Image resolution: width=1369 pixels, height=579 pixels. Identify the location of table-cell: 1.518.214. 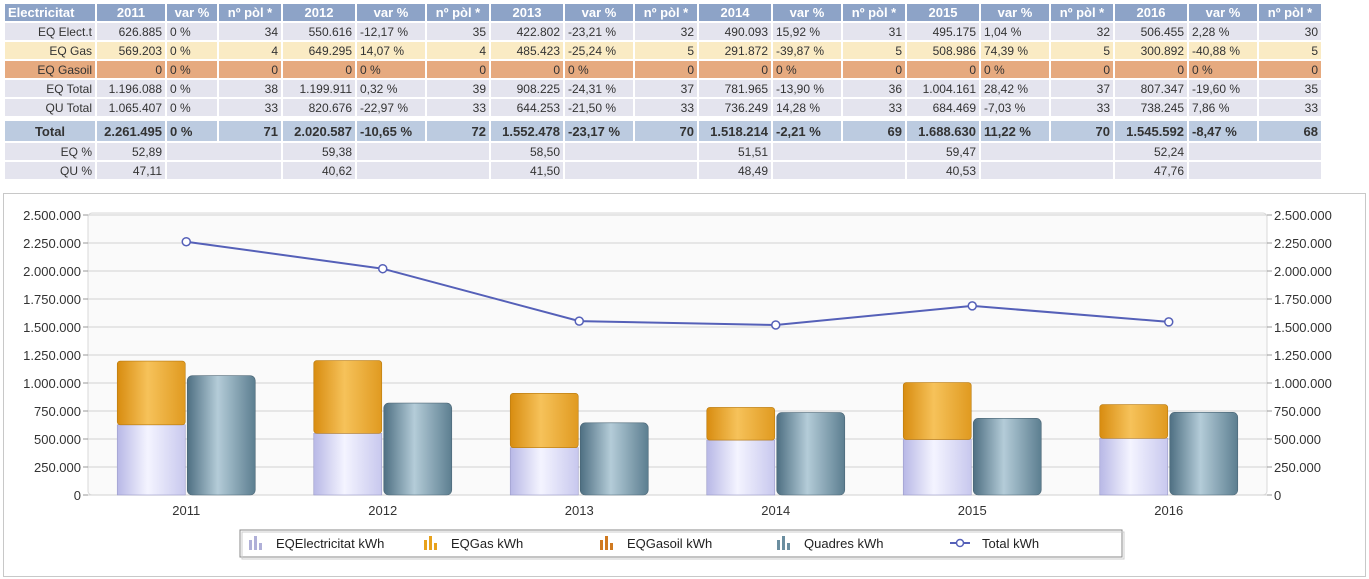
(735, 131).